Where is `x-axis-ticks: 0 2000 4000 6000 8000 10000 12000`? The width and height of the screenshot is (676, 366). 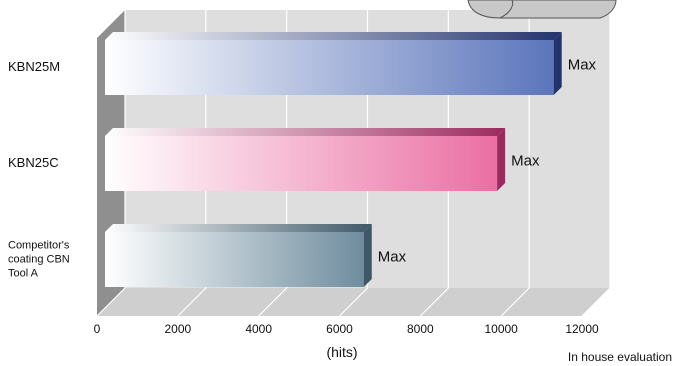
x-axis-ticks: 0 2000 4000 6000 8000 10000 12000 is located at coordinates (346, 329).